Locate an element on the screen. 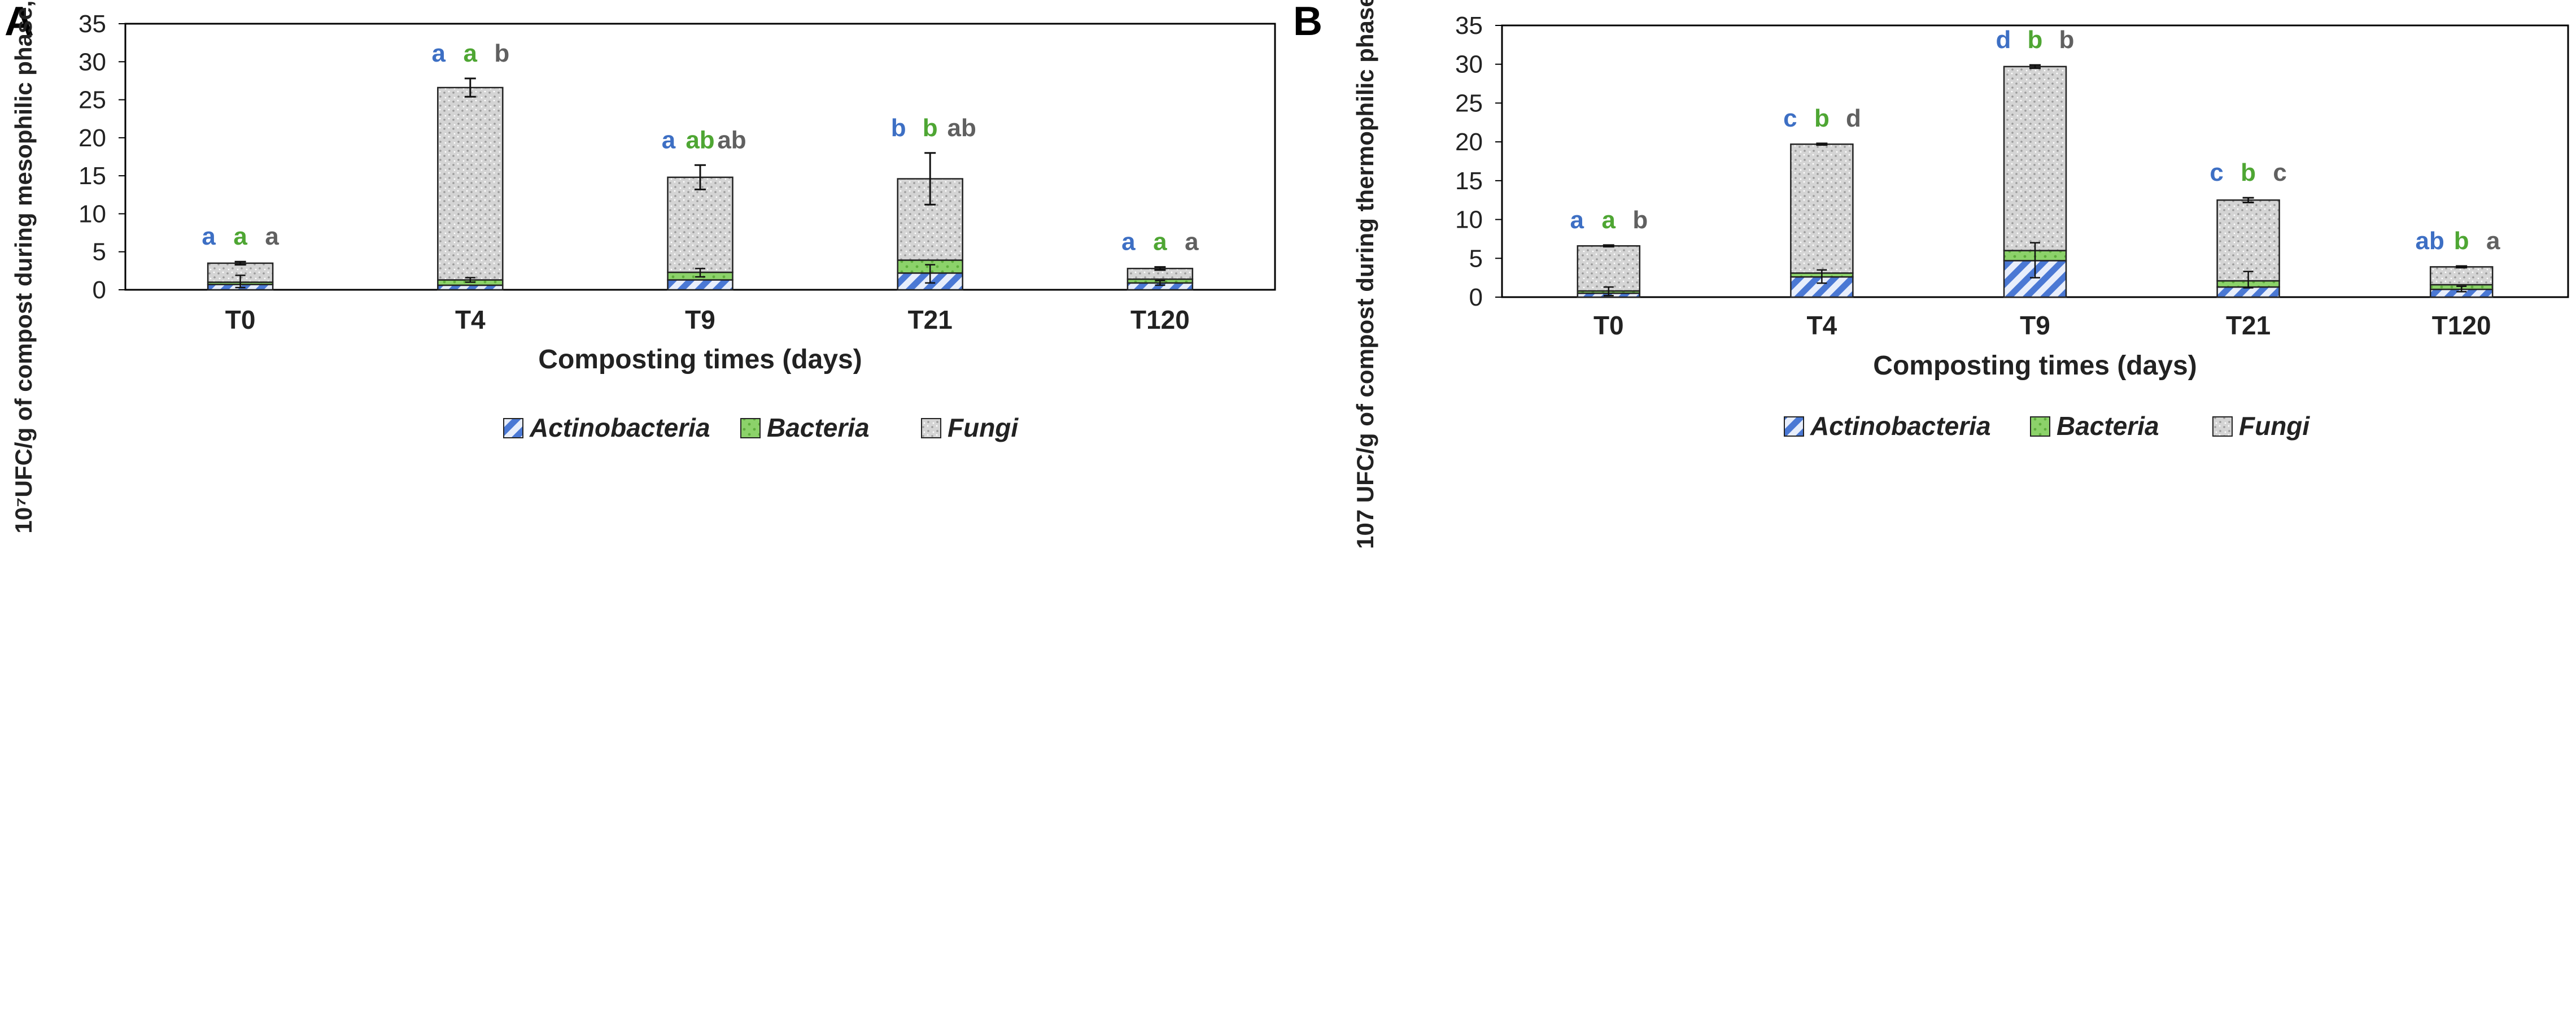 The width and height of the screenshot is (2576, 1023). significance-fungi: c is located at coordinates (2279, 172).